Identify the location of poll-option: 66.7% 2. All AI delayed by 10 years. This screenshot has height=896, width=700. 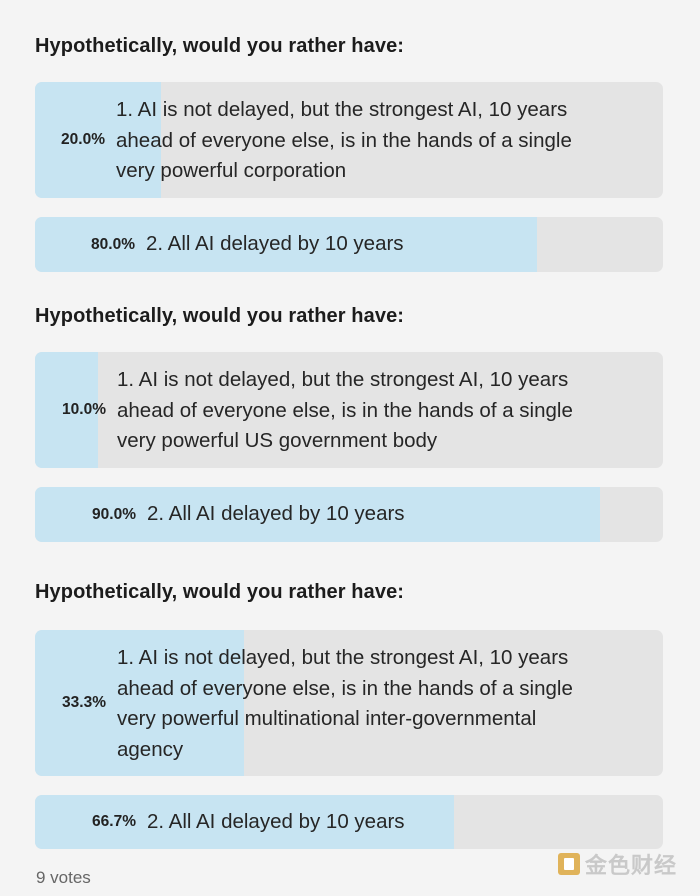
(349, 822).